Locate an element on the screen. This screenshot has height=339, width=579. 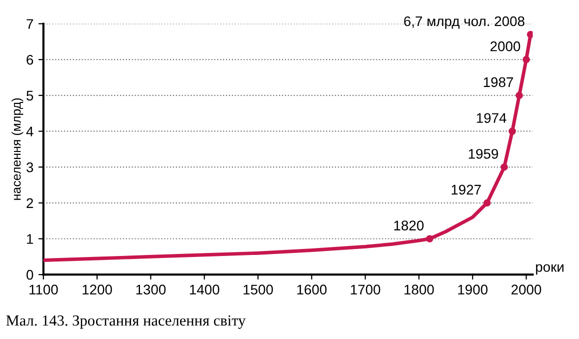
y-tick-label: 3 is located at coordinates (30, 167).